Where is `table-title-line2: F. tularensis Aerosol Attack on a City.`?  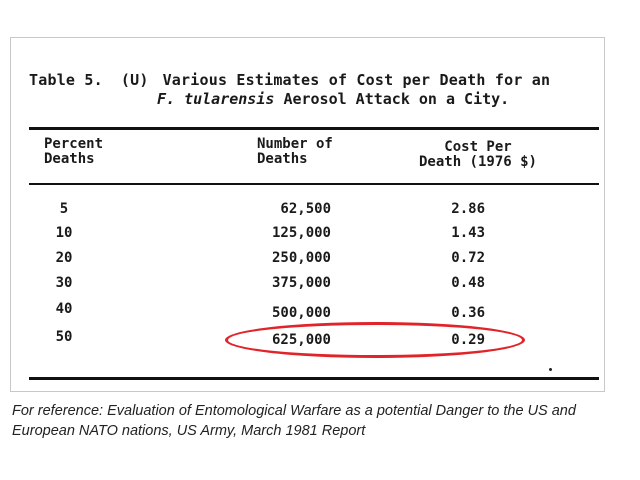 table-title-line2: F. tularensis Aerosol Attack on a City. is located at coordinates (333, 99).